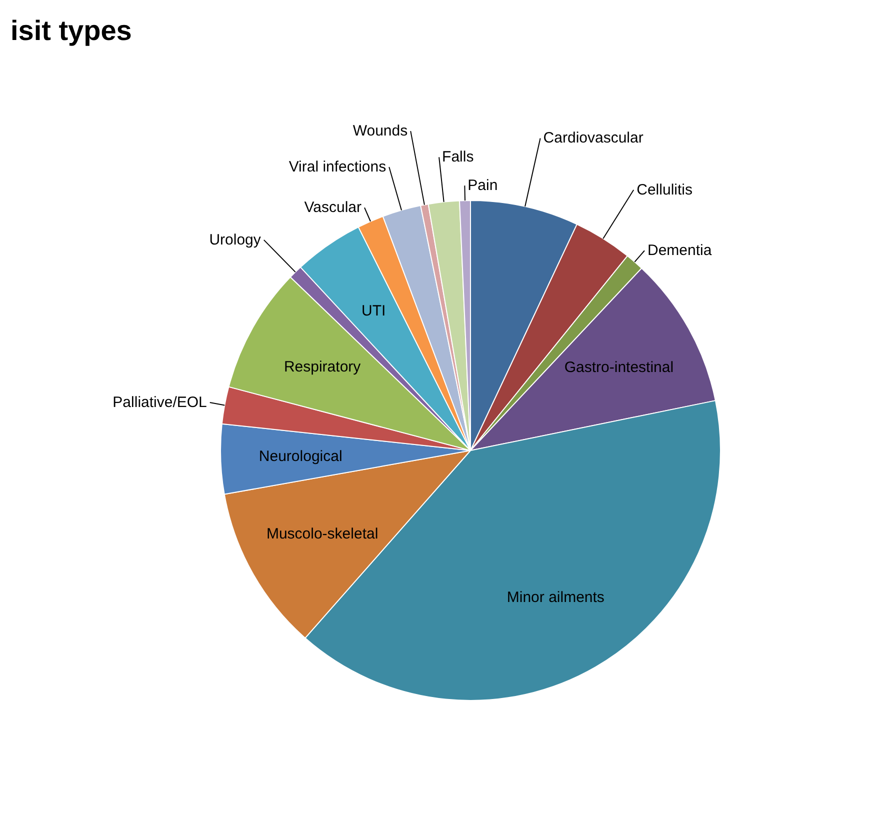 This screenshot has height=840, width=880. Describe the element at coordinates (159, 402) in the screenshot. I see `slice-label: Palliative/EOL` at that location.